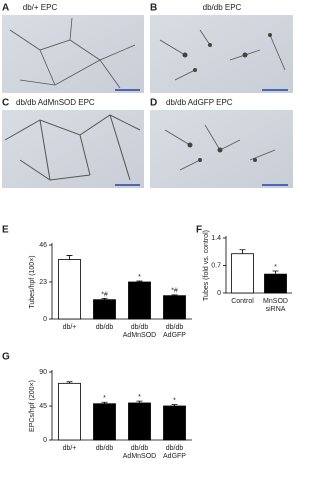 Image resolution: width=320 pixels, height=483 pixels. Describe the element at coordinates (222, 7) in the screenshot. I see `panel-label: db/db EPC` at that location.